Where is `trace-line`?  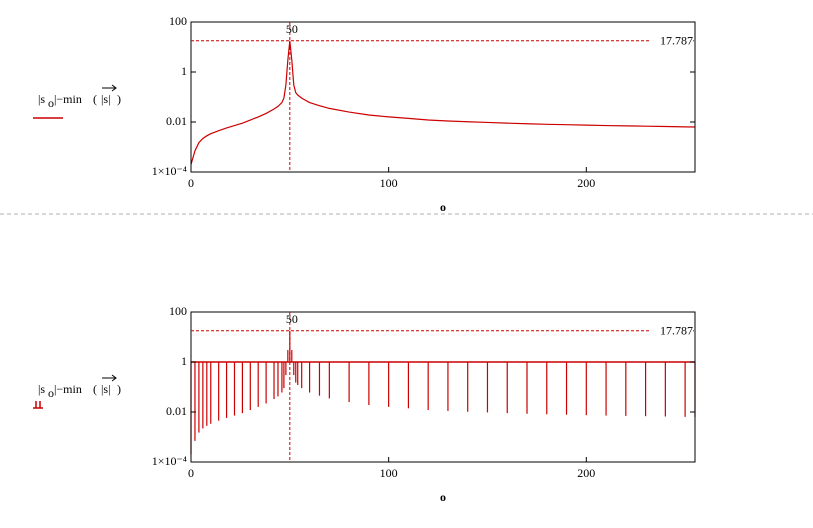
trace-line is located at coordinates (443, 102).